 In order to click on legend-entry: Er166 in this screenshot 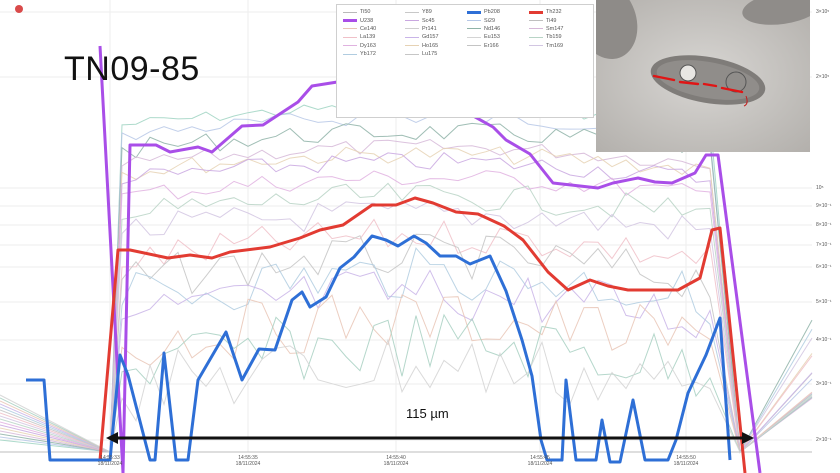, I will do `click(498, 46)`.